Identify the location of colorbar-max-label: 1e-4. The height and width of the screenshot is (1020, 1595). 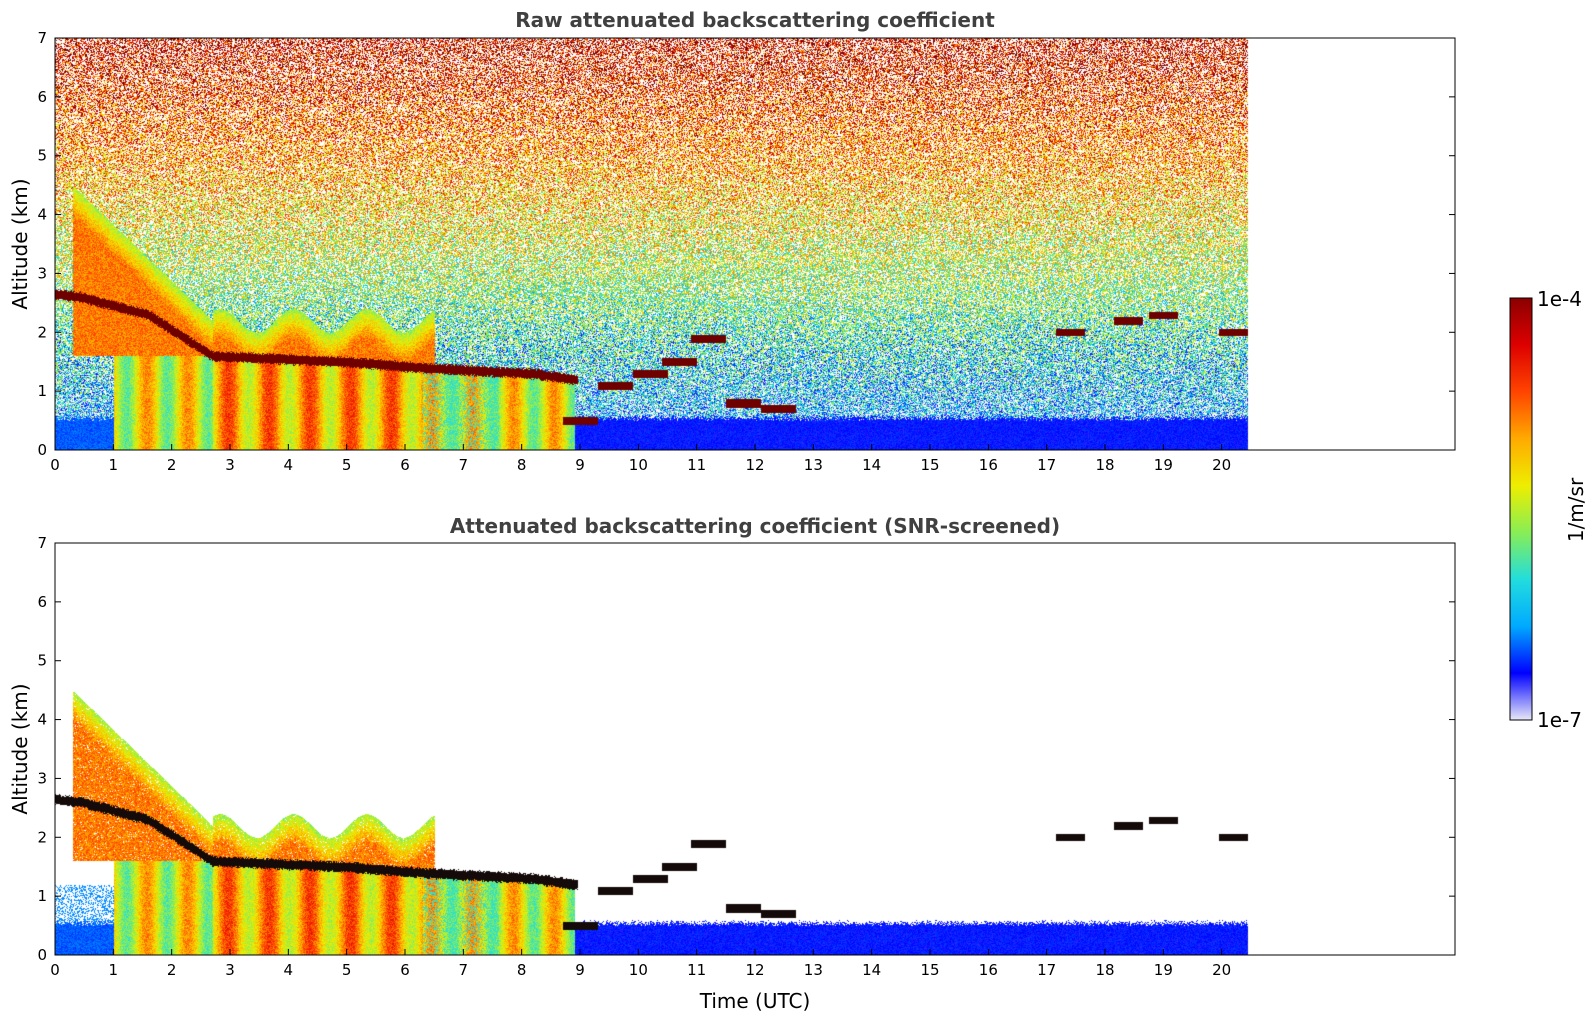
(1559, 299).